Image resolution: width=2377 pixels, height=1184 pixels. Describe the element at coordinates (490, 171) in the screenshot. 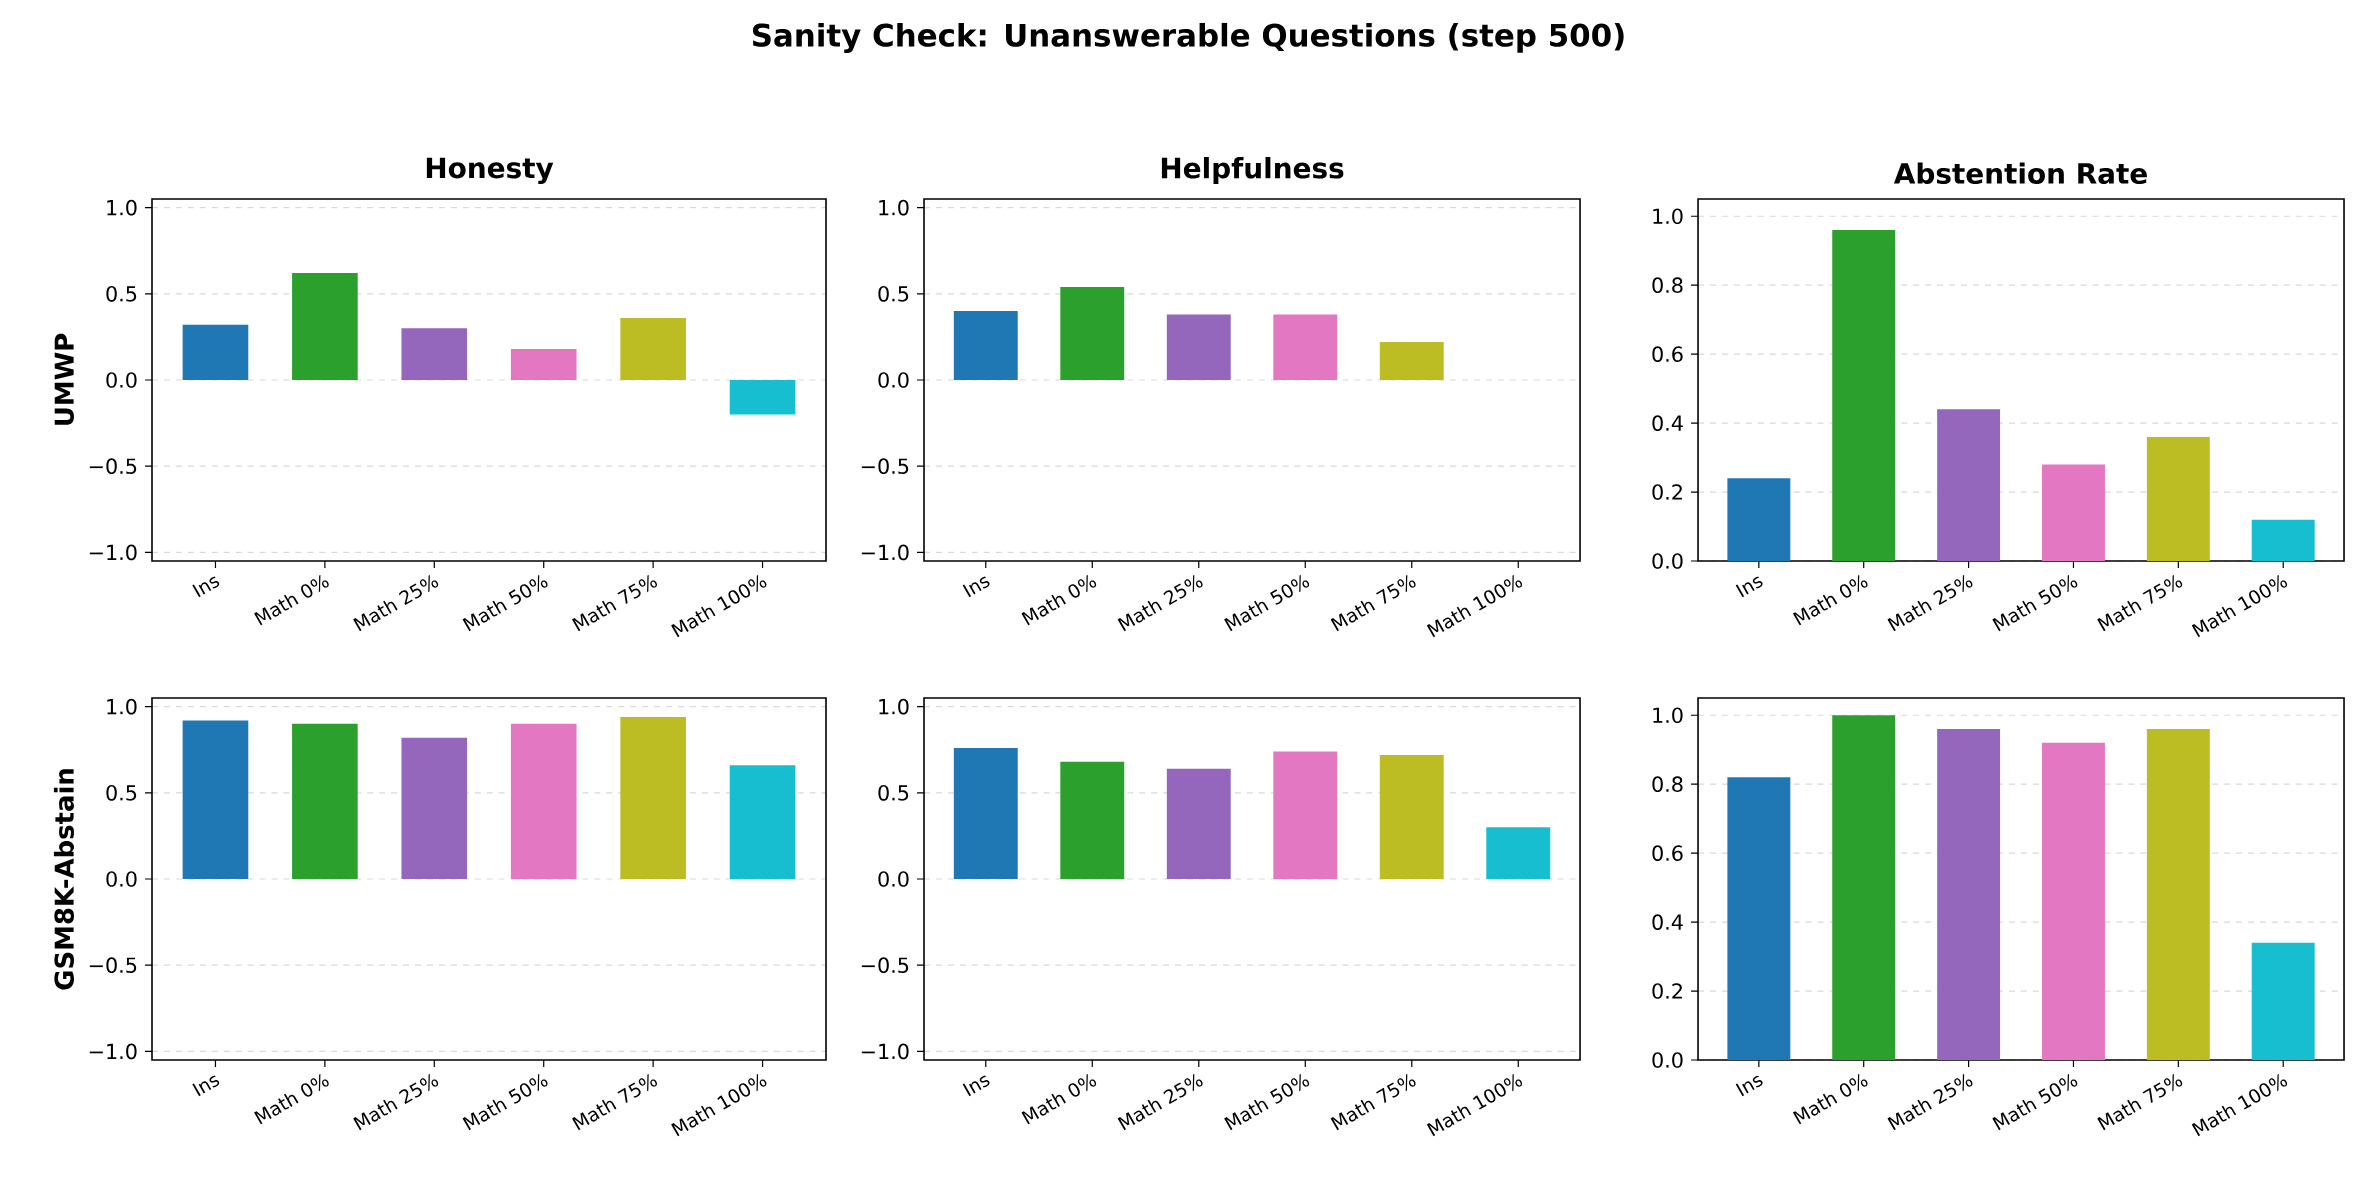

I see `chart-title: Honesty` at that location.